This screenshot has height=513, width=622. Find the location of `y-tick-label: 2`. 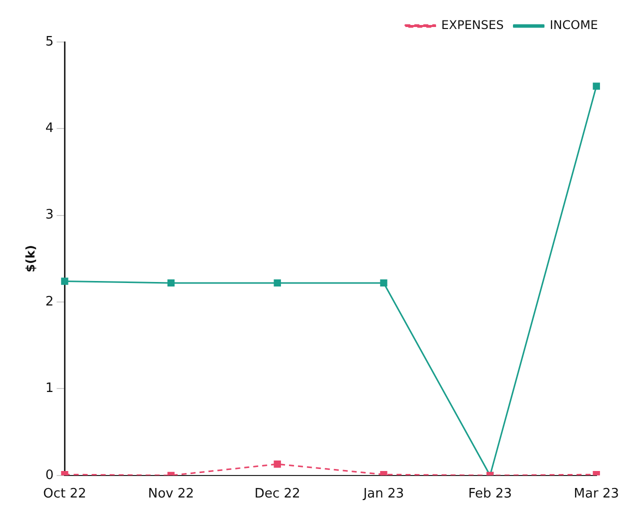

y-tick-label: 2 is located at coordinates (49, 302).